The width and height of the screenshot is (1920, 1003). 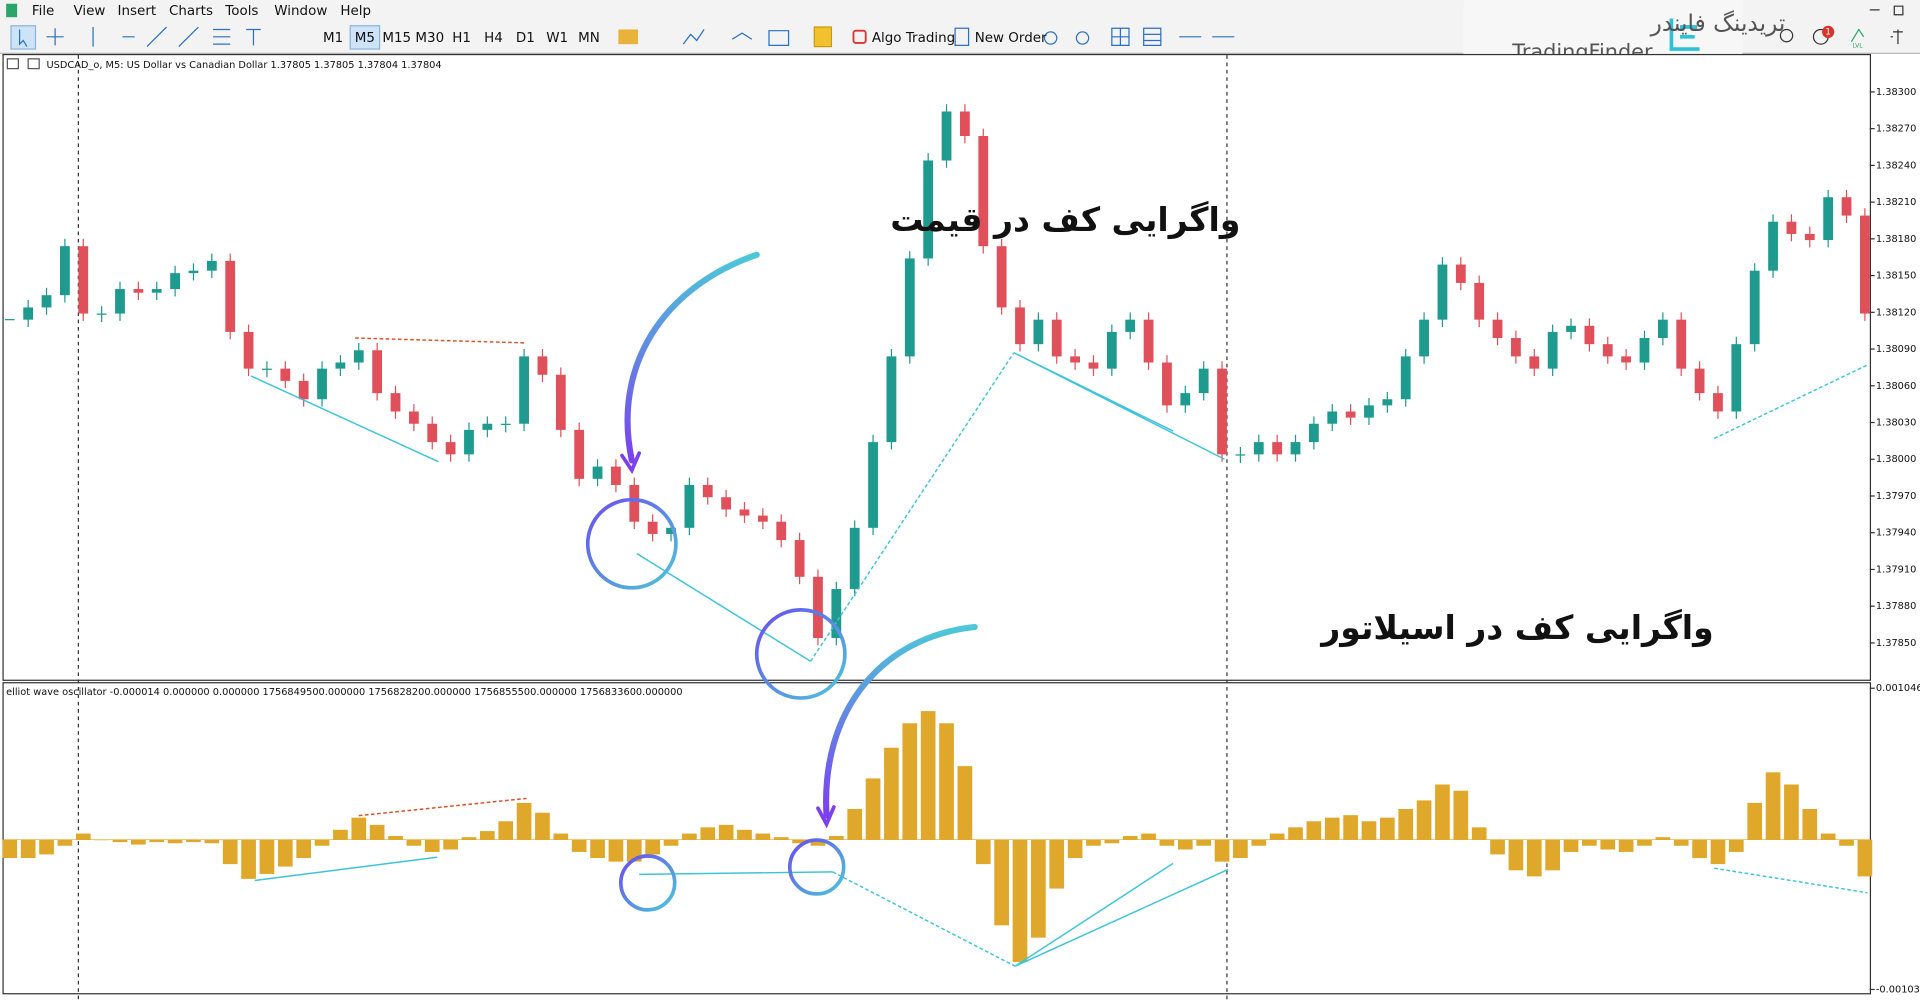 What do you see at coordinates (89, 11) in the screenshot?
I see `menu-item: View` at bounding box center [89, 11].